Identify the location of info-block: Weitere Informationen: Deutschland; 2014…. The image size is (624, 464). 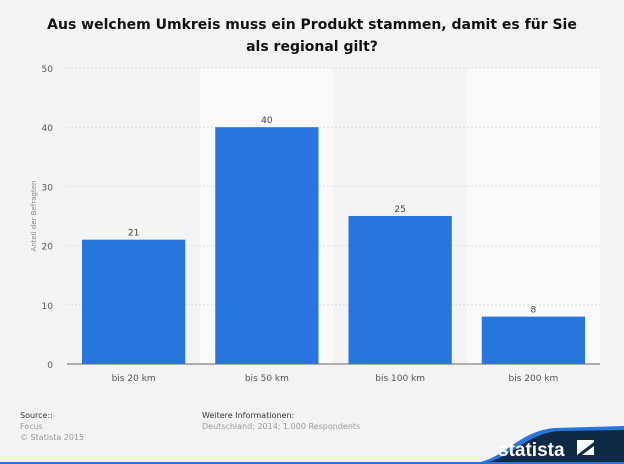
(281, 421).